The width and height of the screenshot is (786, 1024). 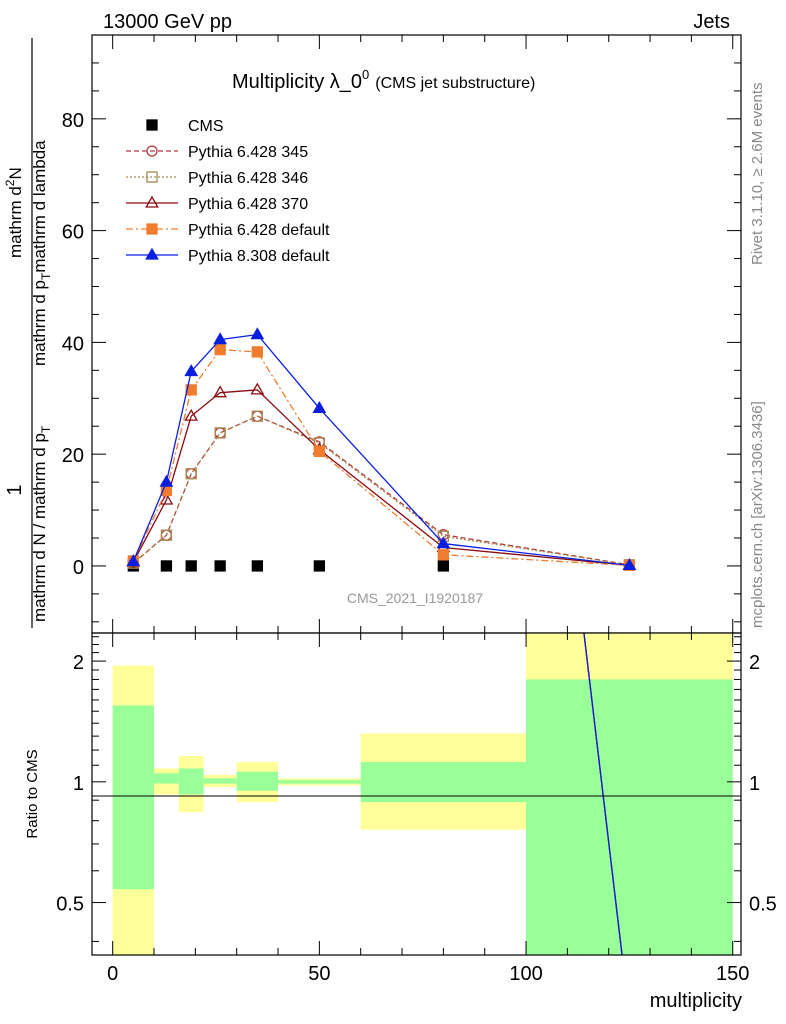 What do you see at coordinates (248, 178) in the screenshot?
I see `legend-label: Pythia 6.428 346` at bounding box center [248, 178].